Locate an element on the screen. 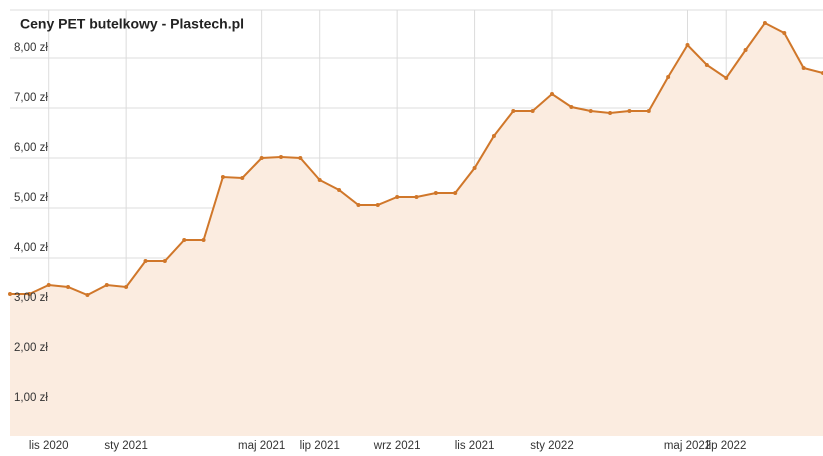 The image size is (823, 456). y-tick-label: 3,00 zł is located at coordinates (31, 298).